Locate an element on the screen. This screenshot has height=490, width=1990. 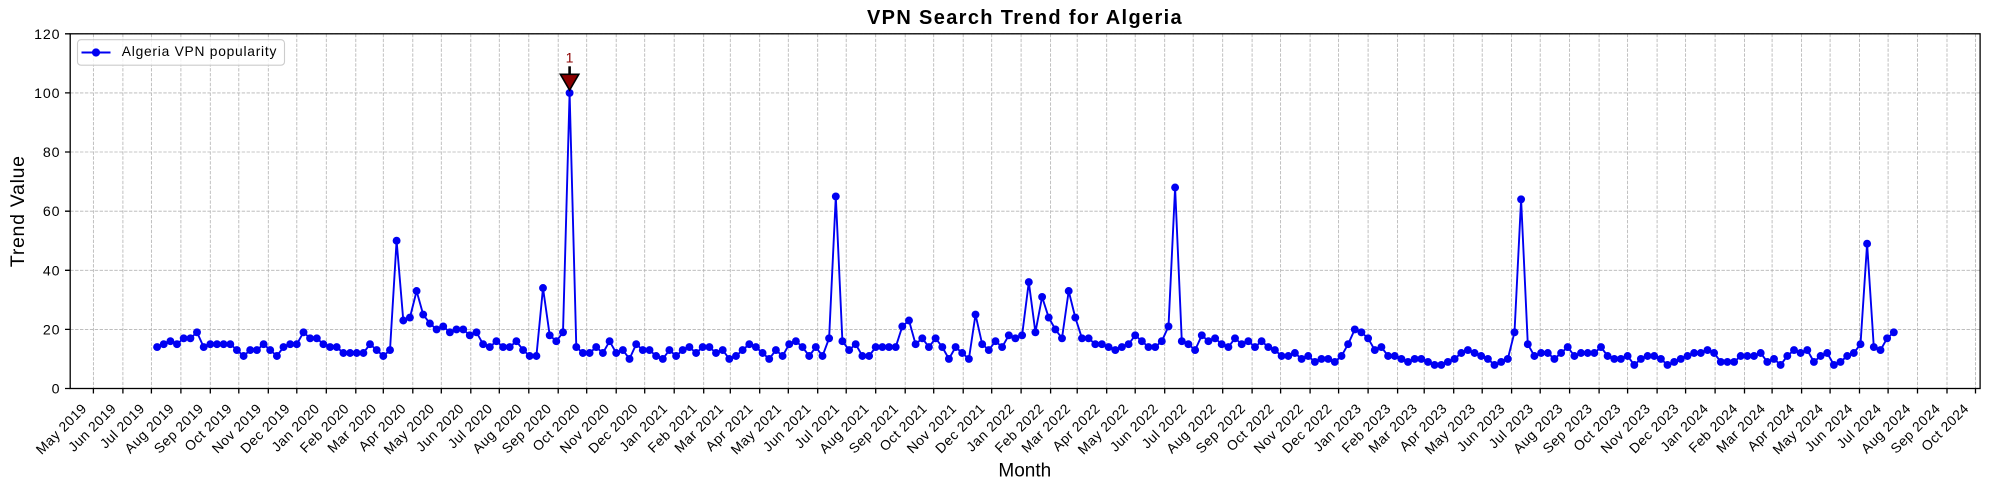
svg-text: Month is located at coordinates (1024, 470).